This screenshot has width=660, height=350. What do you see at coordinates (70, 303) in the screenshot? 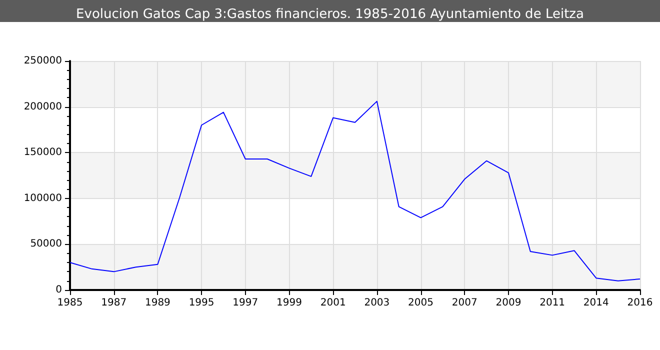
I see `x-tick-label: 1985` at bounding box center [70, 303].